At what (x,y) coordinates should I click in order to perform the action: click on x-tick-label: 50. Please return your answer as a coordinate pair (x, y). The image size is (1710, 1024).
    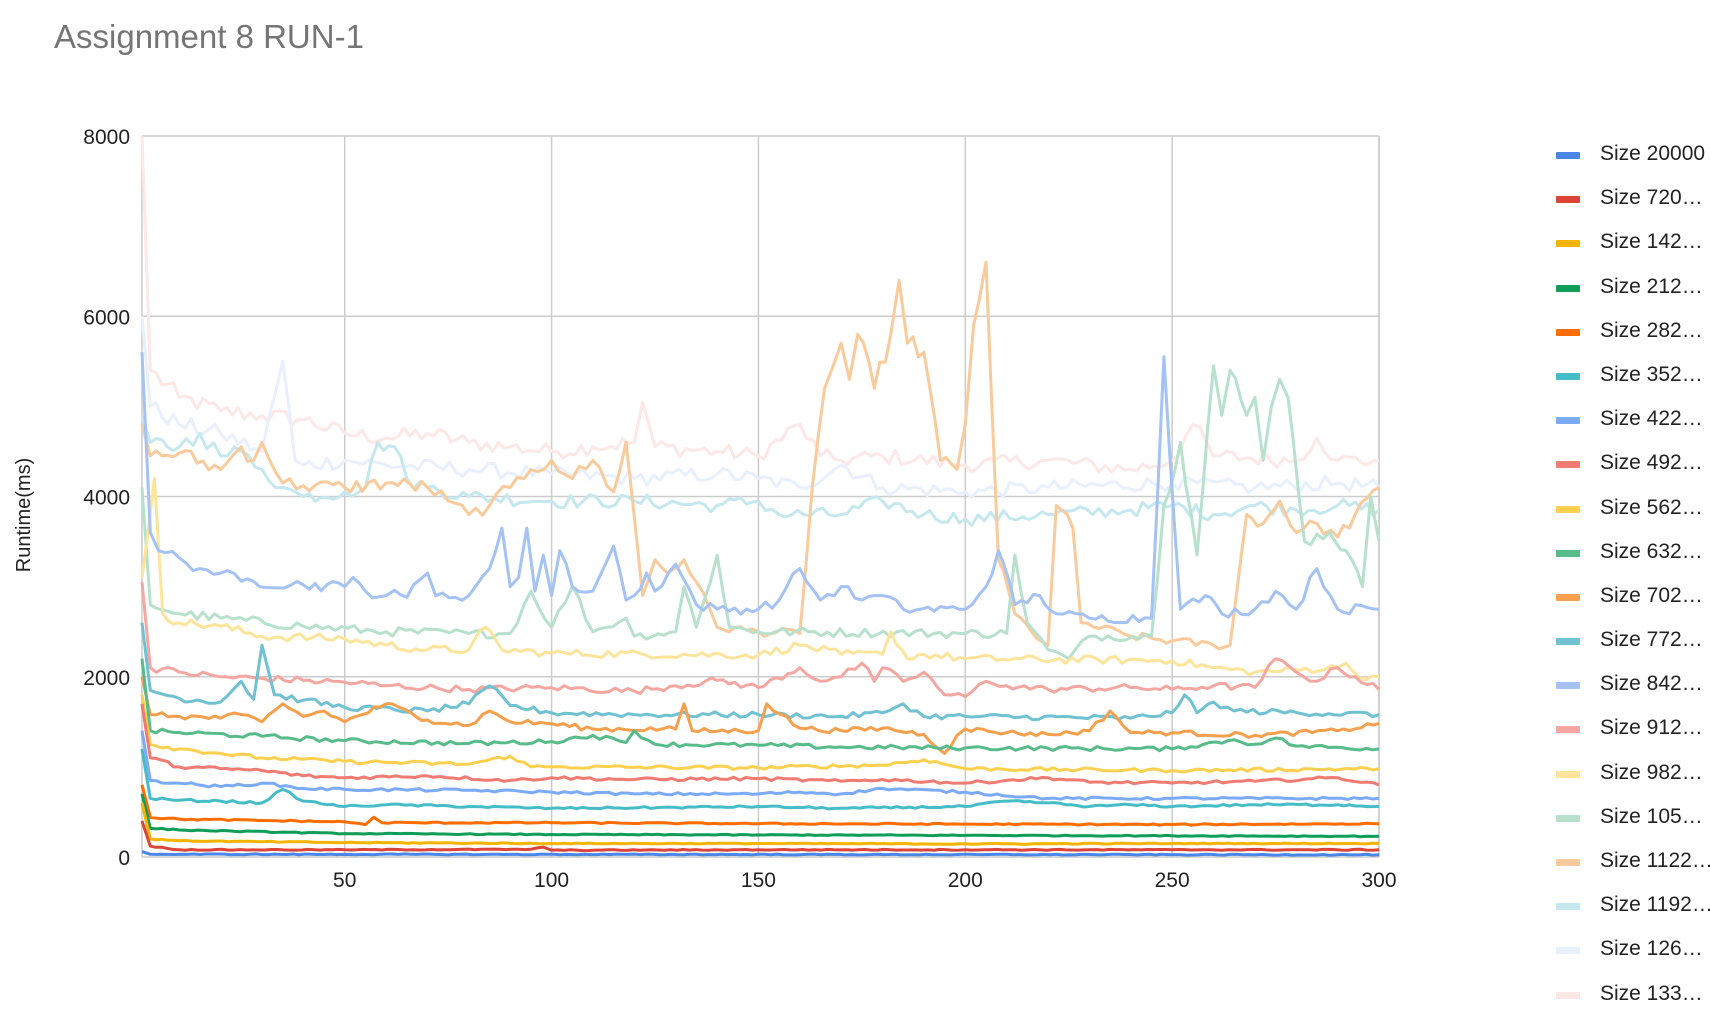
    Looking at the image, I should click on (344, 880).